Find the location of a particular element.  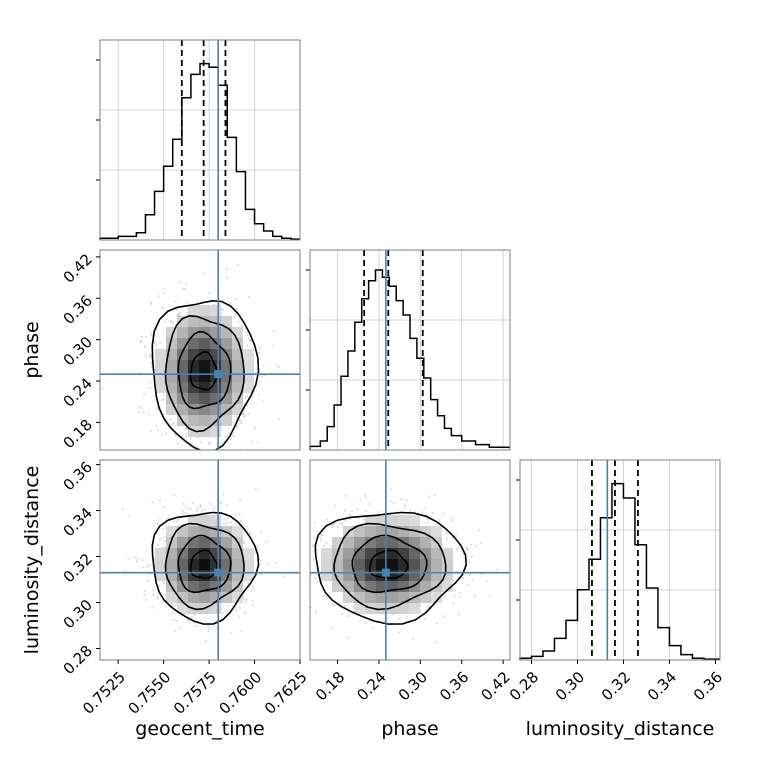

histogram-luminosity_distance is located at coordinates (619, 571).